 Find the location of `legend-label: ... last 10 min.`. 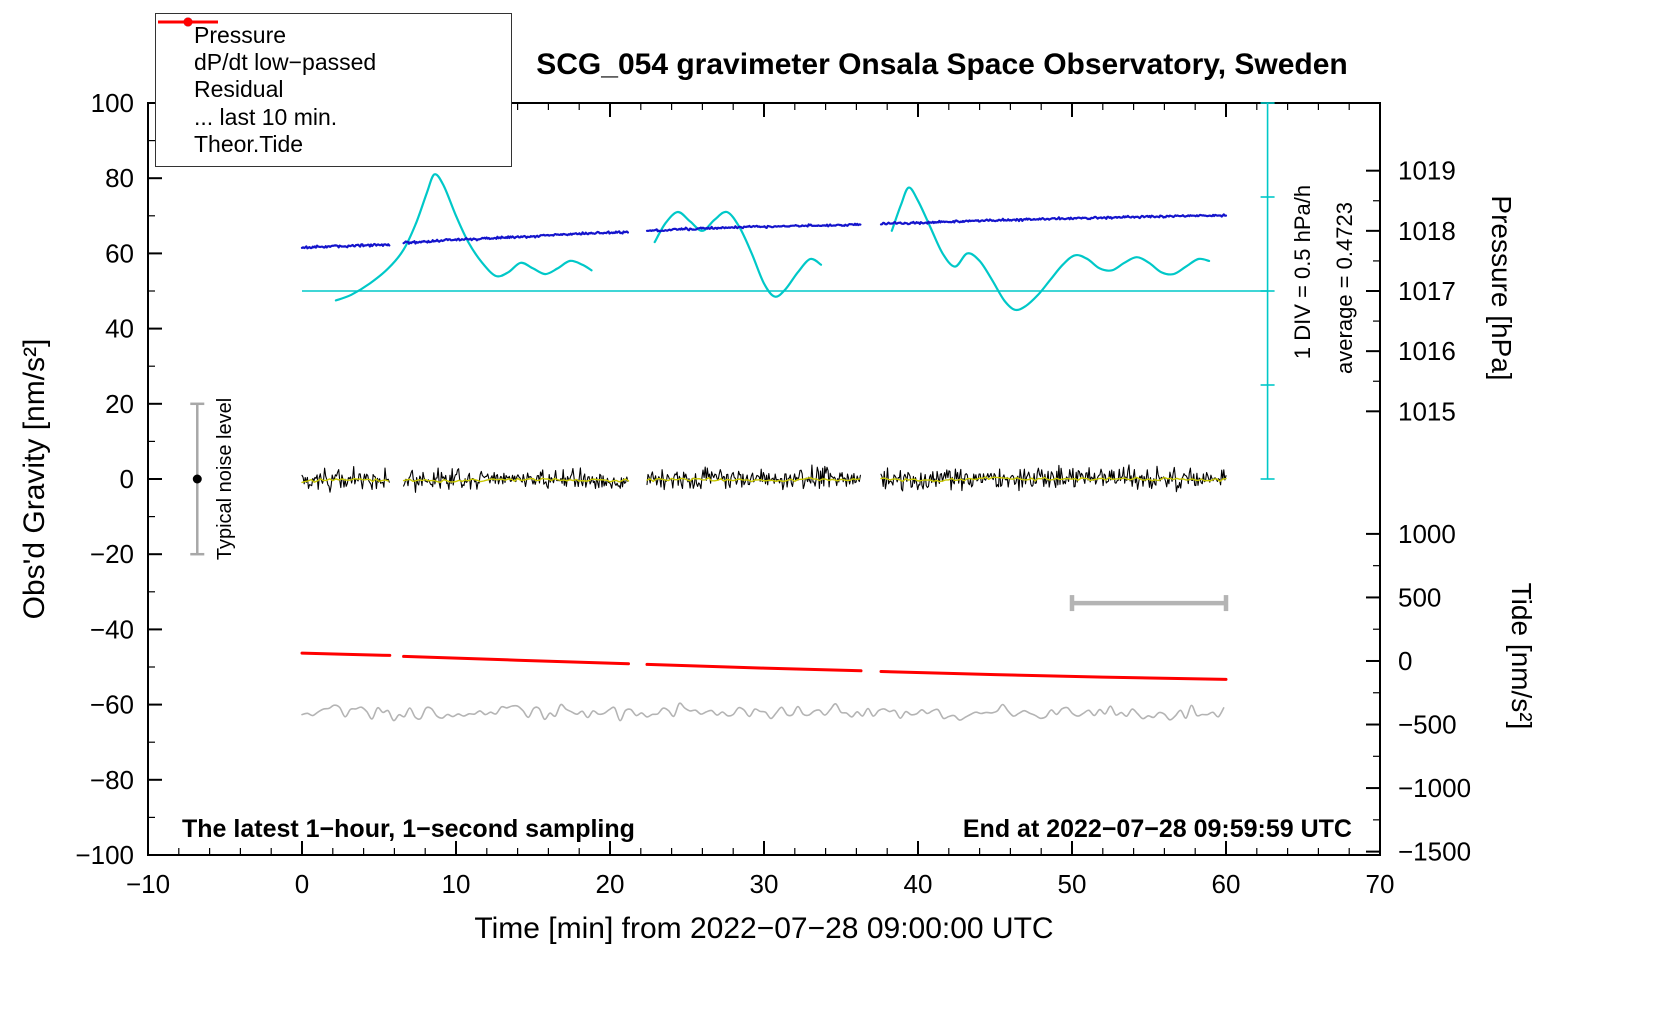

legend-label: ... last 10 min. is located at coordinates (266, 116).